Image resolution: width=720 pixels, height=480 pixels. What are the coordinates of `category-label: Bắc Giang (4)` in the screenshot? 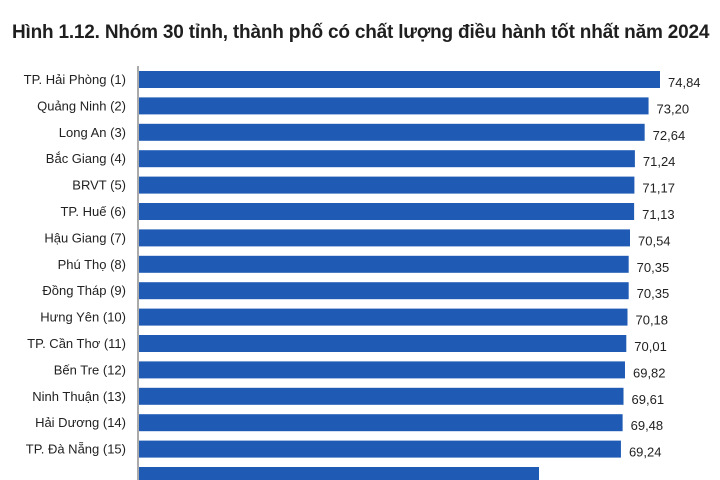 It's located at (86, 158).